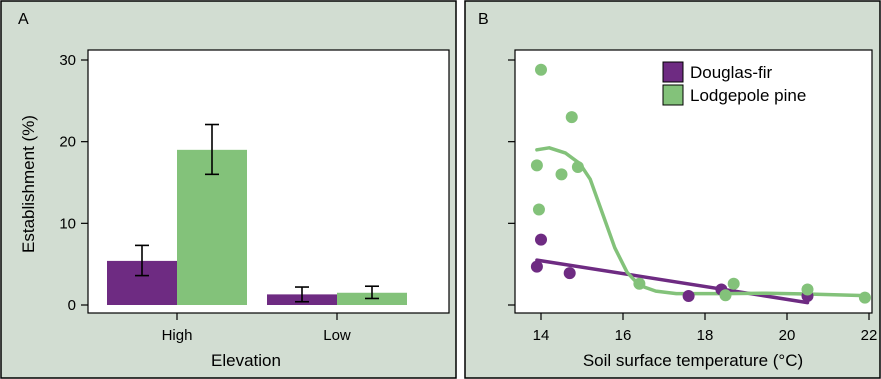  What do you see at coordinates (673, 95) in the screenshot?
I see `legend-swatch-lodgepole-pine` at bounding box center [673, 95].